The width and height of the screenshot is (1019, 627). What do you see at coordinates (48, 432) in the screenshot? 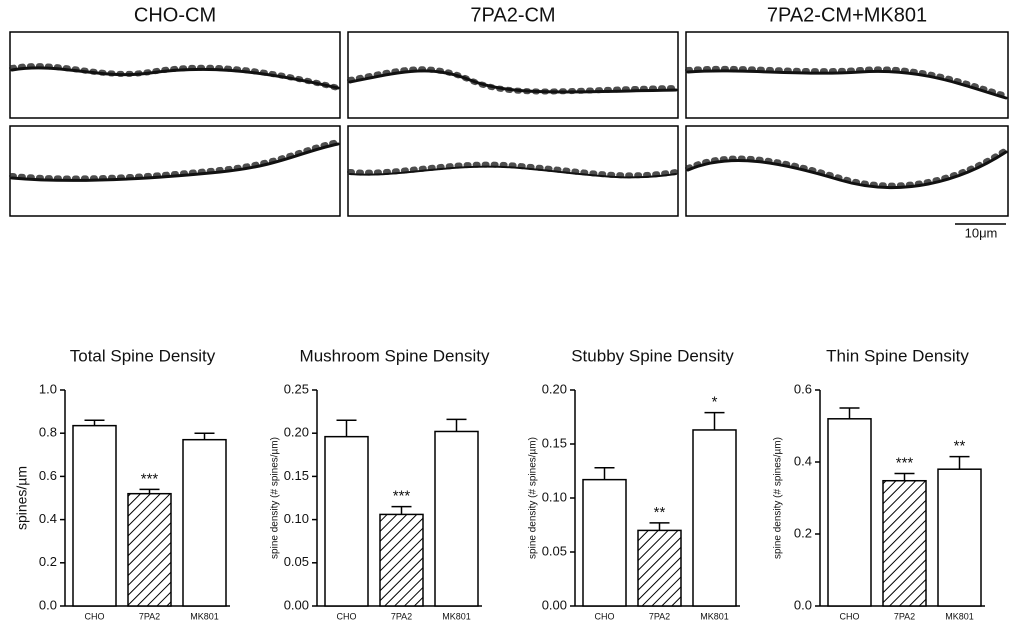
I see `y-tick-label: 0.8` at bounding box center [48, 432].